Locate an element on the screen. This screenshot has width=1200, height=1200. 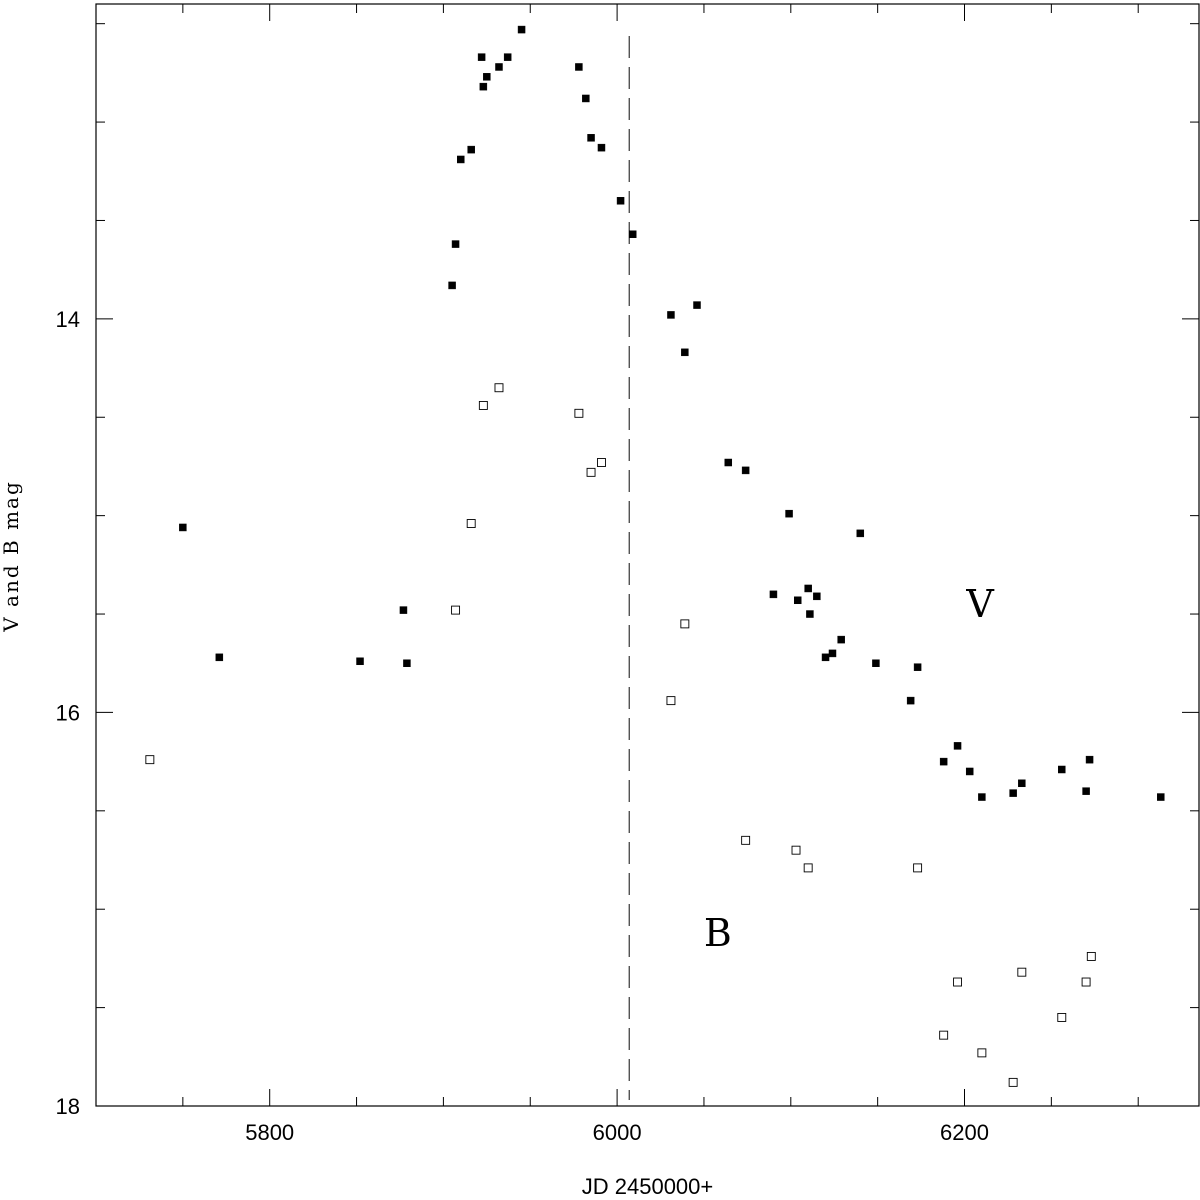
series-label-v: V is located at coordinates (979, 604).